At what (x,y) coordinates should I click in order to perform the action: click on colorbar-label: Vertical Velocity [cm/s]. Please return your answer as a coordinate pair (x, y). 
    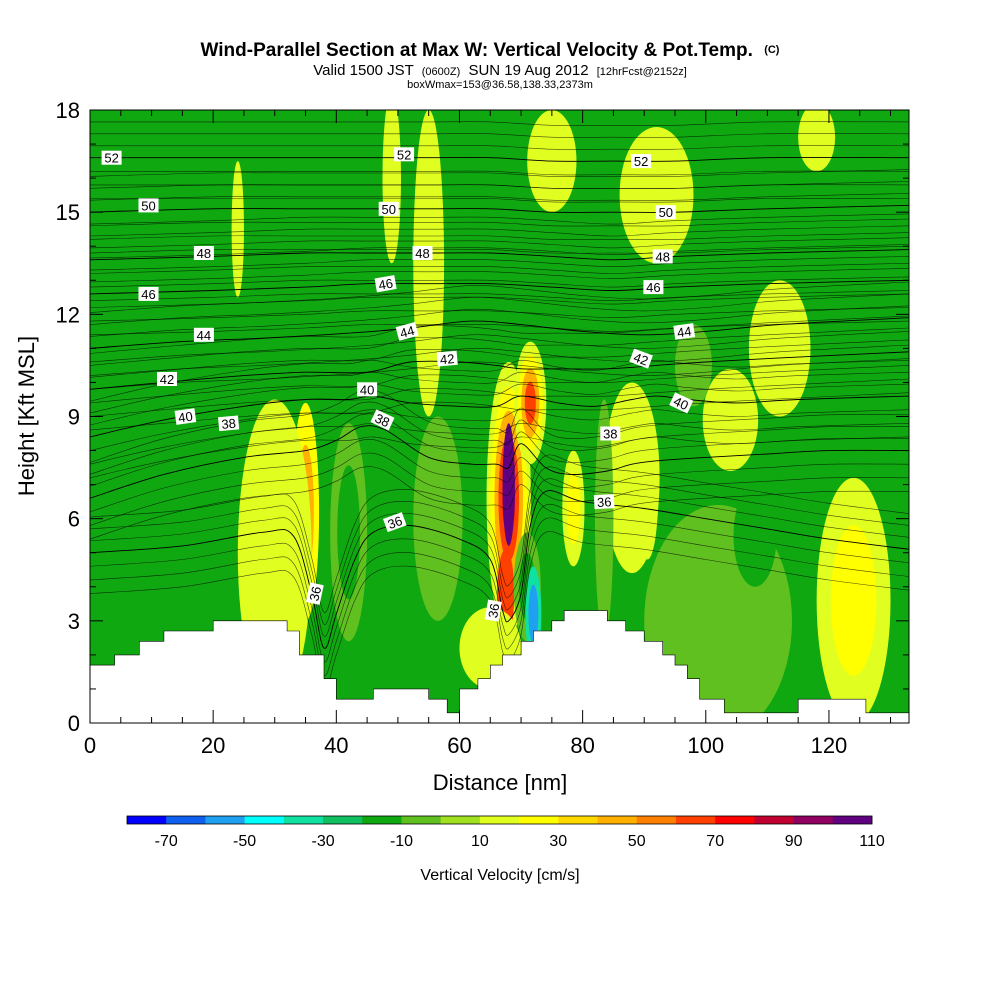
    Looking at the image, I should click on (499, 875).